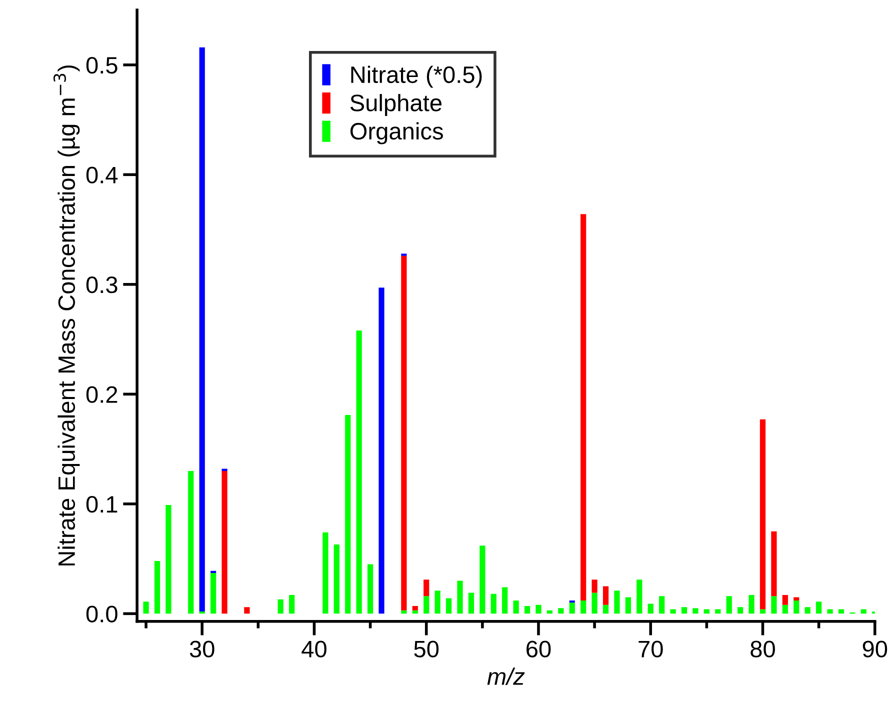 Image resolution: width=890 pixels, height=715 pixels. What do you see at coordinates (102, 614) in the screenshot?
I see `y-tick-label: 0.0` at bounding box center [102, 614].